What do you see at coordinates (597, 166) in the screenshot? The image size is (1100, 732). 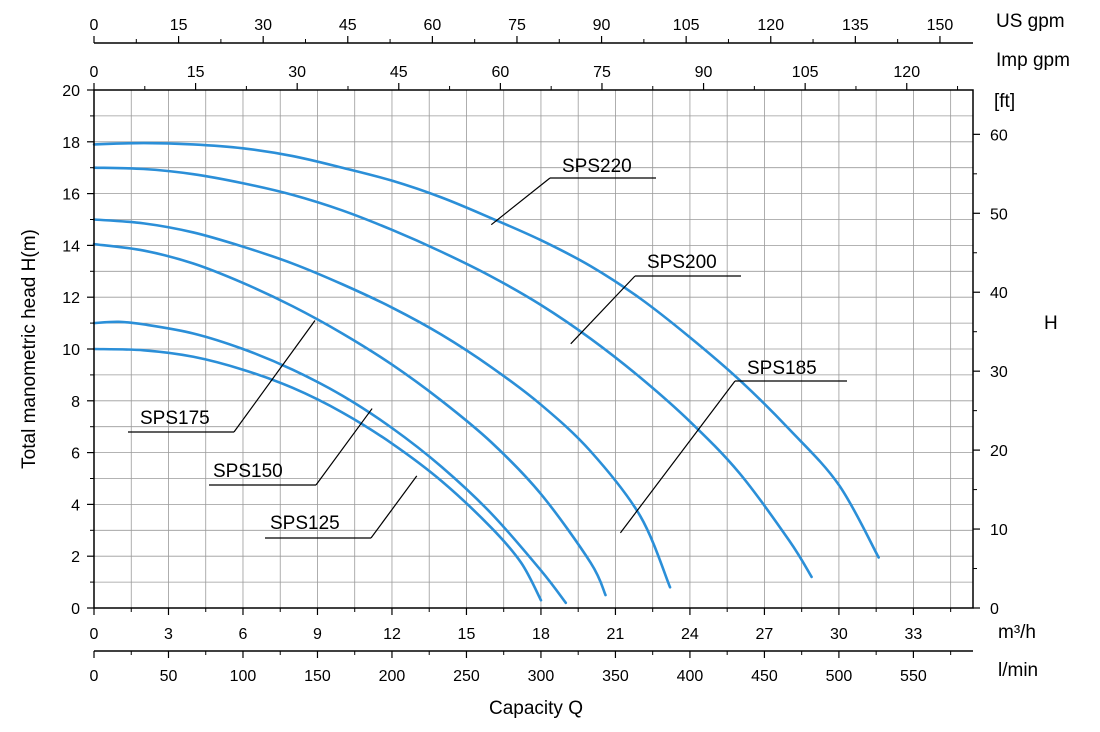 I see `curve-label-sps220: SPS220` at bounding box center [597, 166].